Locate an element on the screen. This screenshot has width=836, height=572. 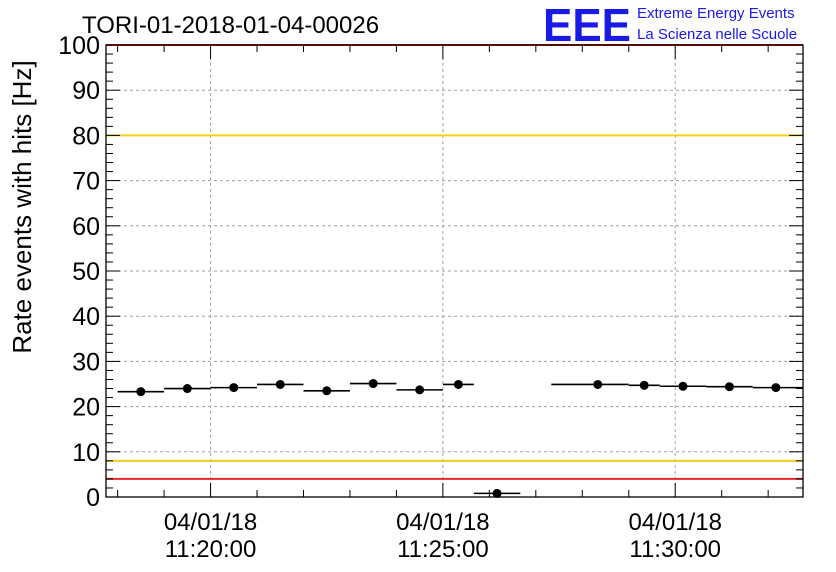
y-tick-label: 20 is located at coordinates (86, 408).